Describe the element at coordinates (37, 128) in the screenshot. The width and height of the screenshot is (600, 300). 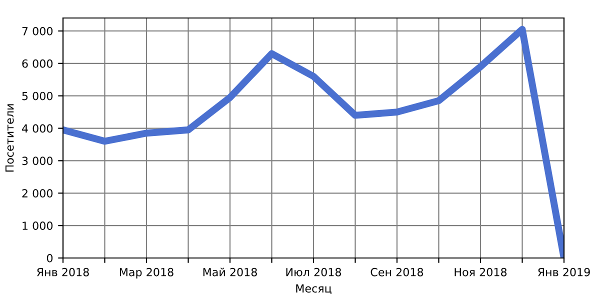
I see `y-tick-label: 4 000` at that location.